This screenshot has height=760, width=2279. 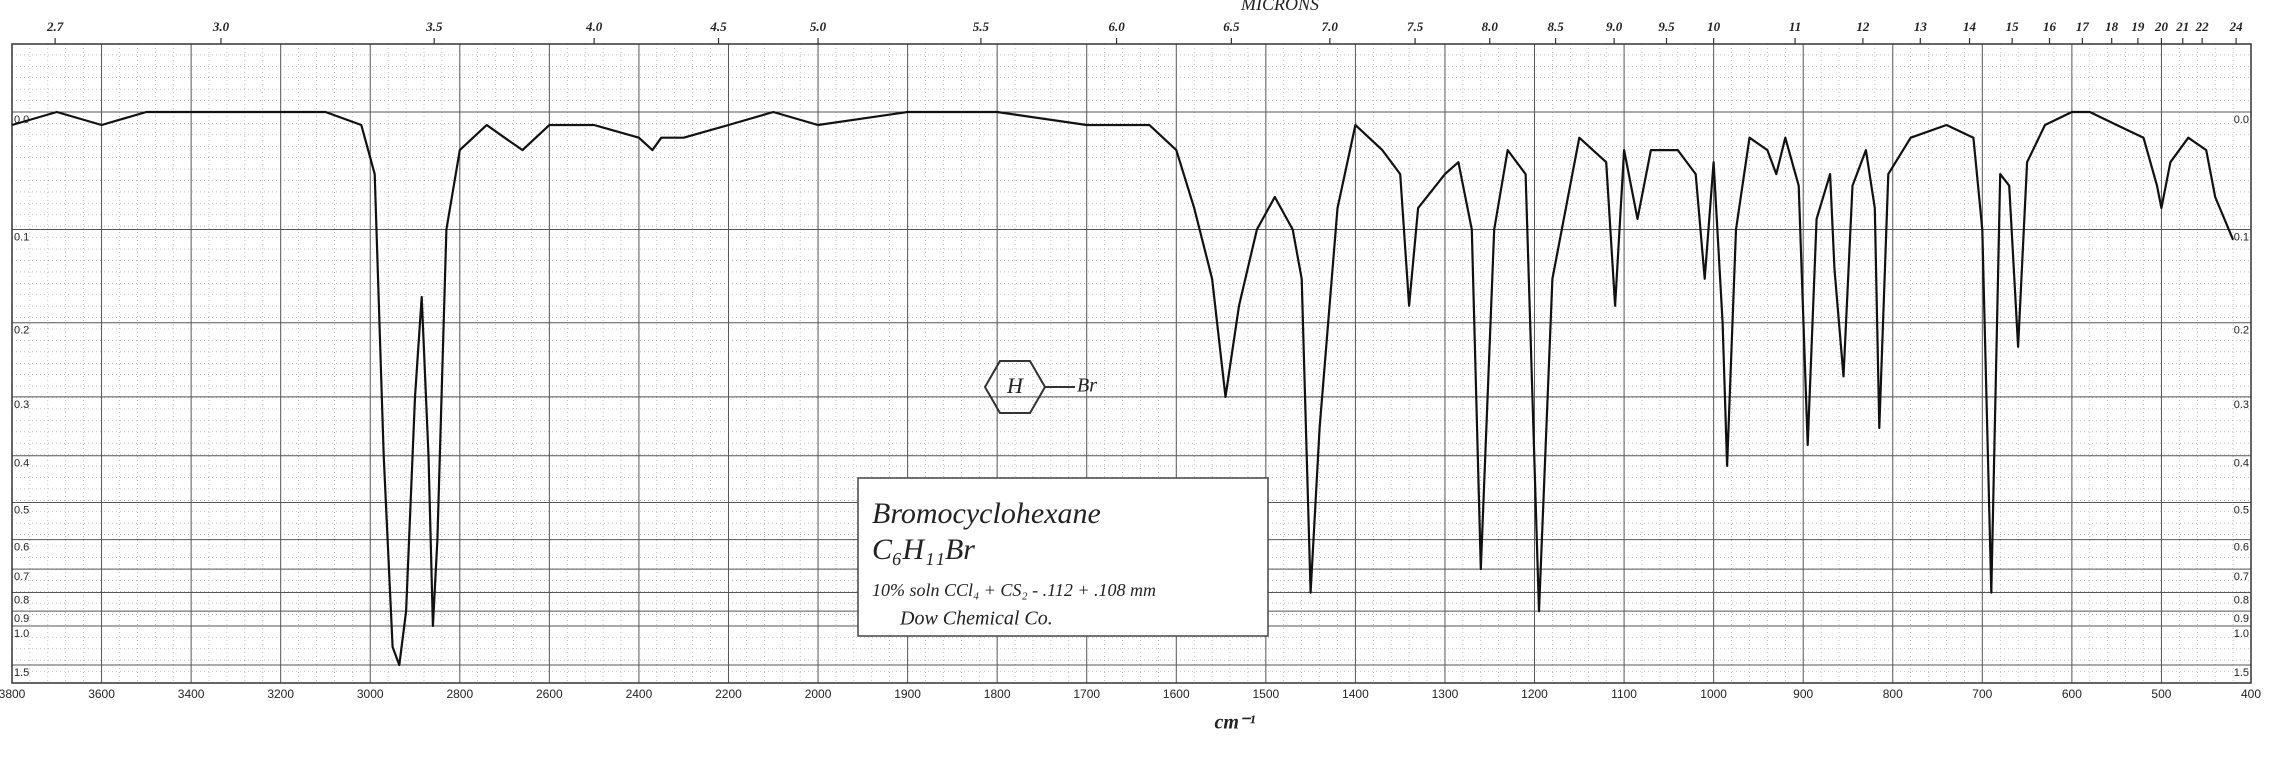 What do you see at coordinates (1534, 694) in the screenshot?
I see `x-tick-label: 1200` at bounding box center [1534, 694].